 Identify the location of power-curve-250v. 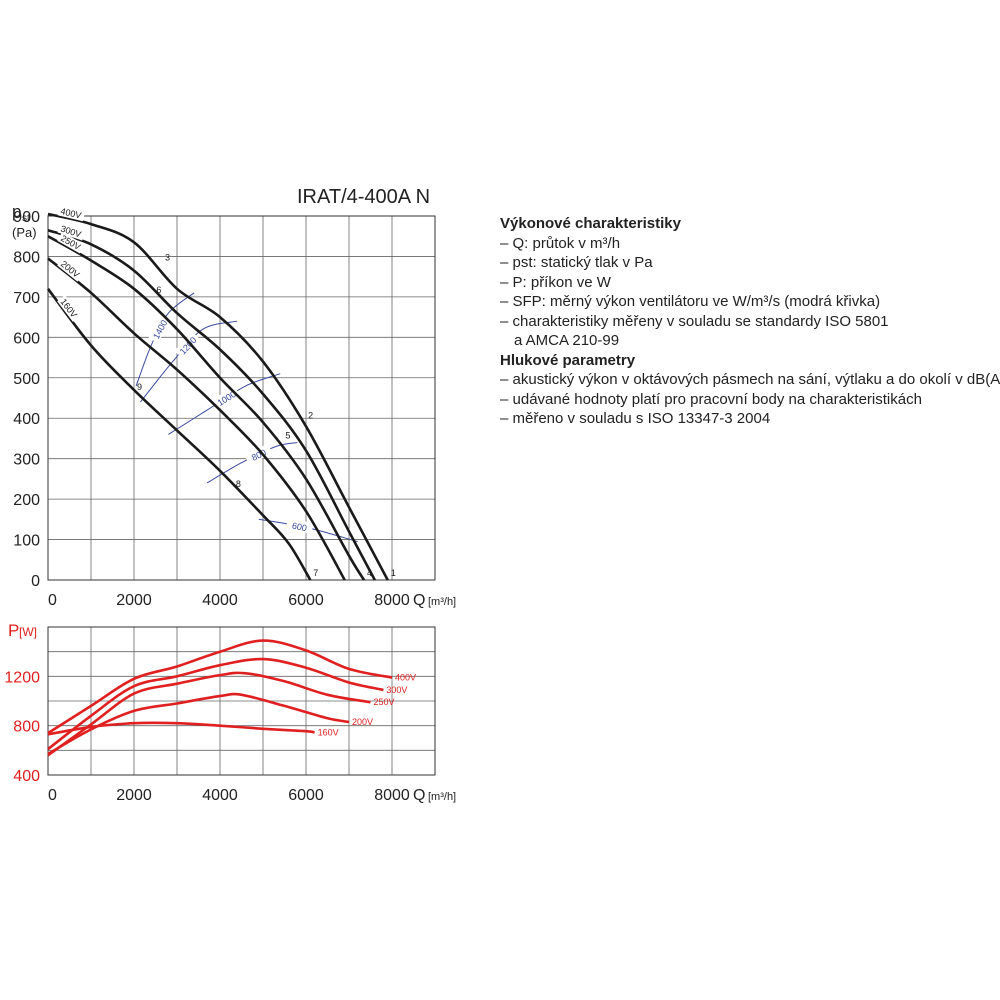
(209, 714).